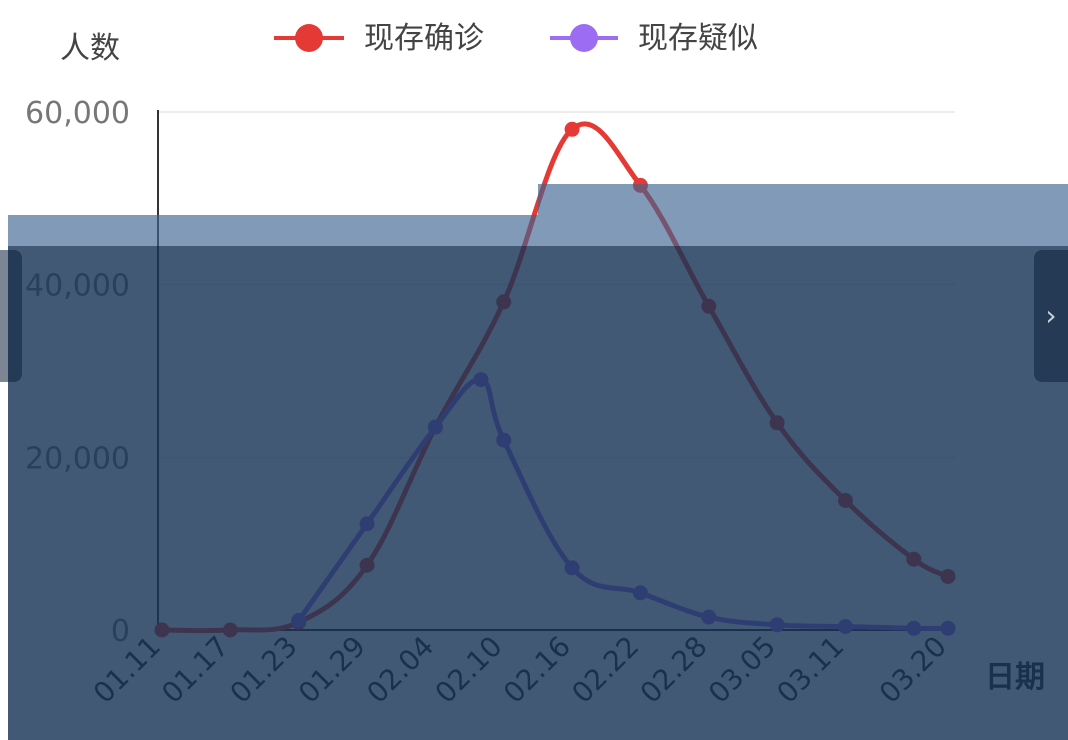 This screenshot has width=1068, height=740. I want to click on chevron-right-icon: ›, so click(1051, 315).